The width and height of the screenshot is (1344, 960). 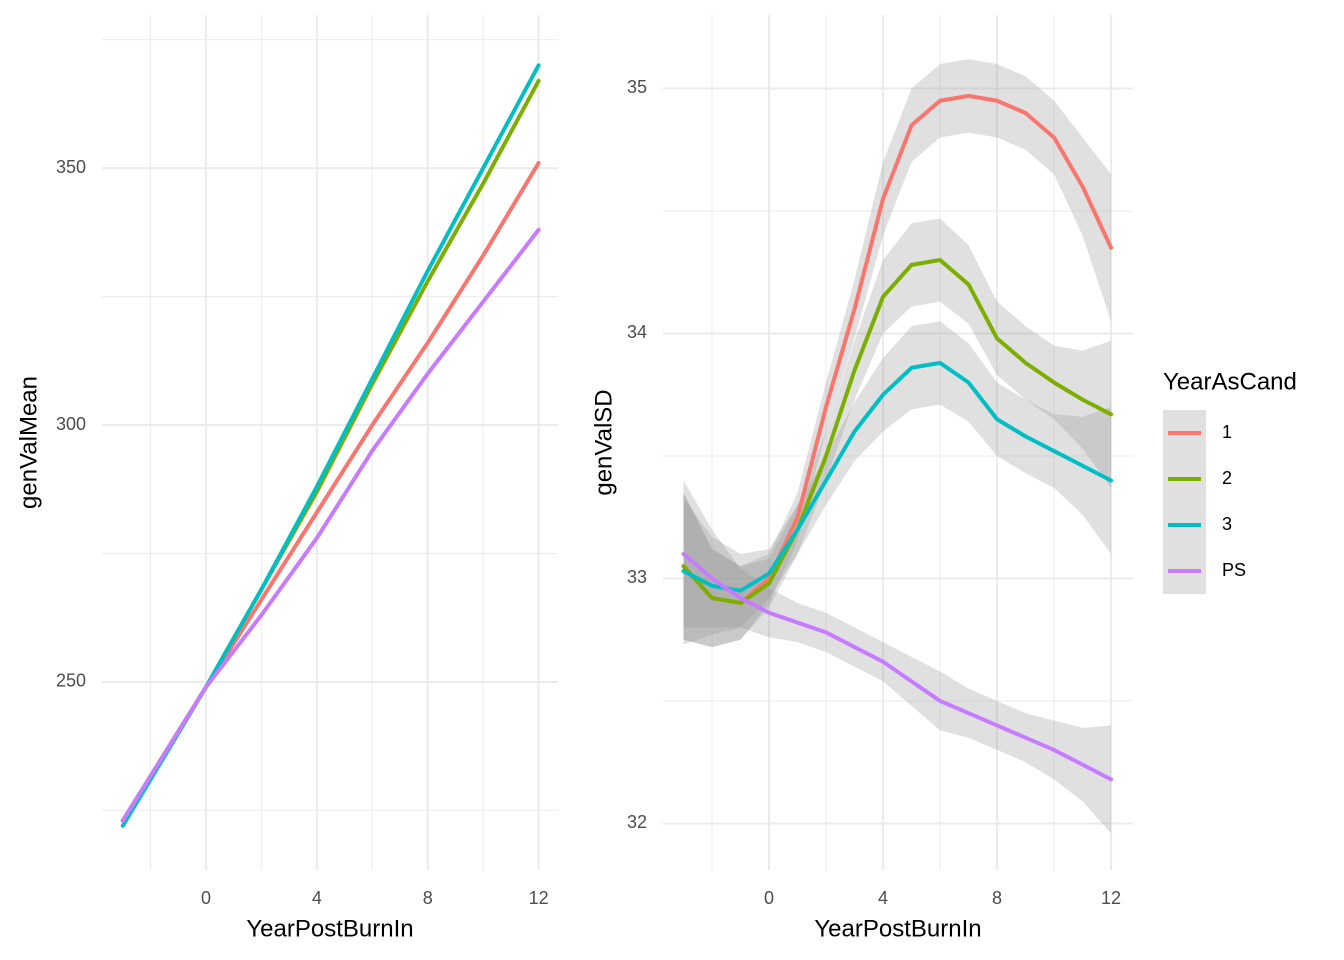 I want to click on y-tick-label: 35, so click(x=637, y=87).